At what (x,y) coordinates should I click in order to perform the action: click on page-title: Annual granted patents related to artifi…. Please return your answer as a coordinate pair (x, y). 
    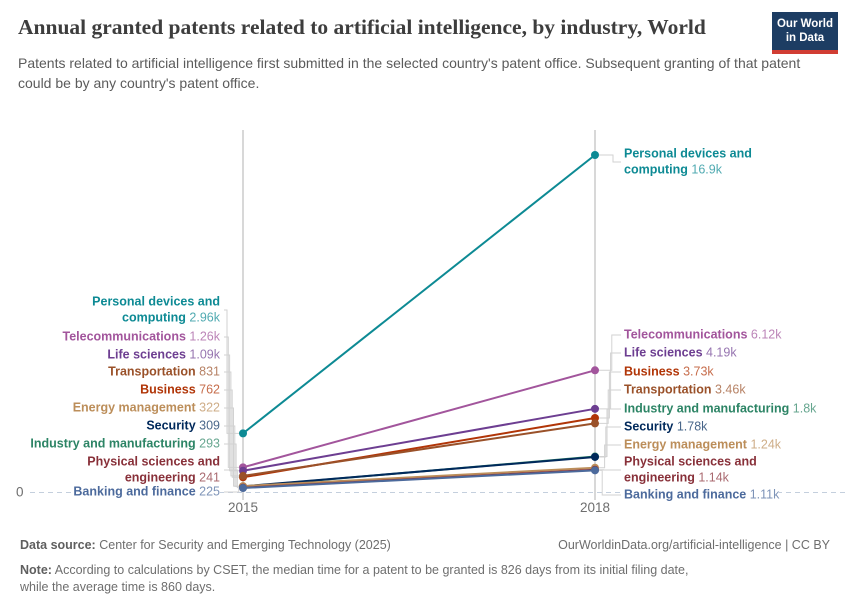
    Looking at the image, I should click on (362, 27).